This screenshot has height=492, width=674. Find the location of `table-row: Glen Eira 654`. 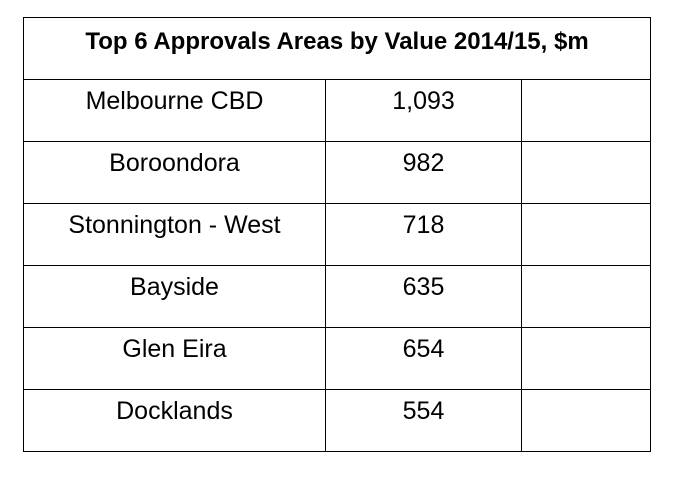

table-row: Glen Eira 654 is located at coordinates (337, 358).